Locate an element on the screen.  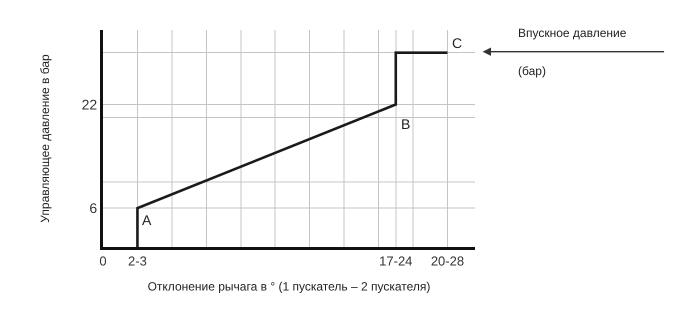
x-axis-title: Отклонение рычага в ° (1 пускатель – 2 пускателя) is located at coordinates (289, 287).